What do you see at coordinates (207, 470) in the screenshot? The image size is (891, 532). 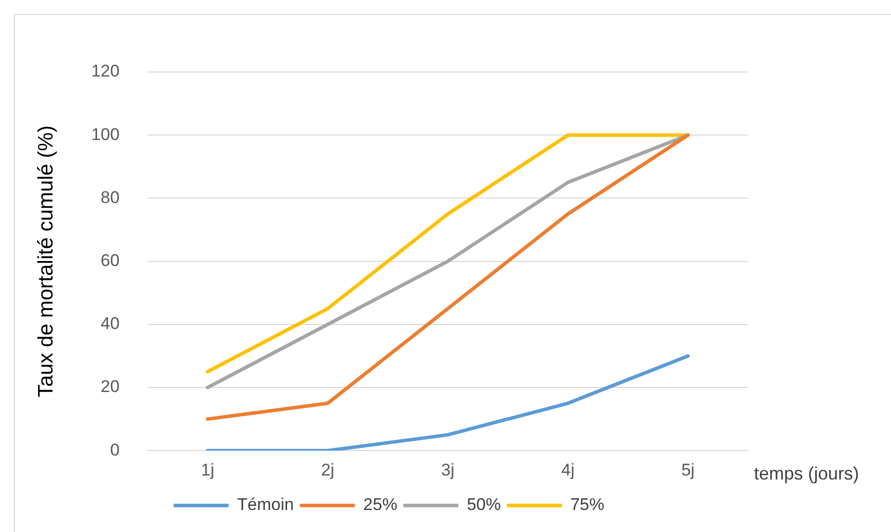 I see `x-tick-label: 1j` at bounding box center [207, 470].